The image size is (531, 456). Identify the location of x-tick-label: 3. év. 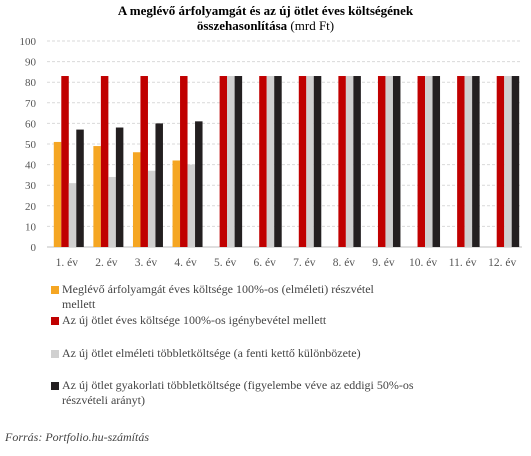
(146, 263).